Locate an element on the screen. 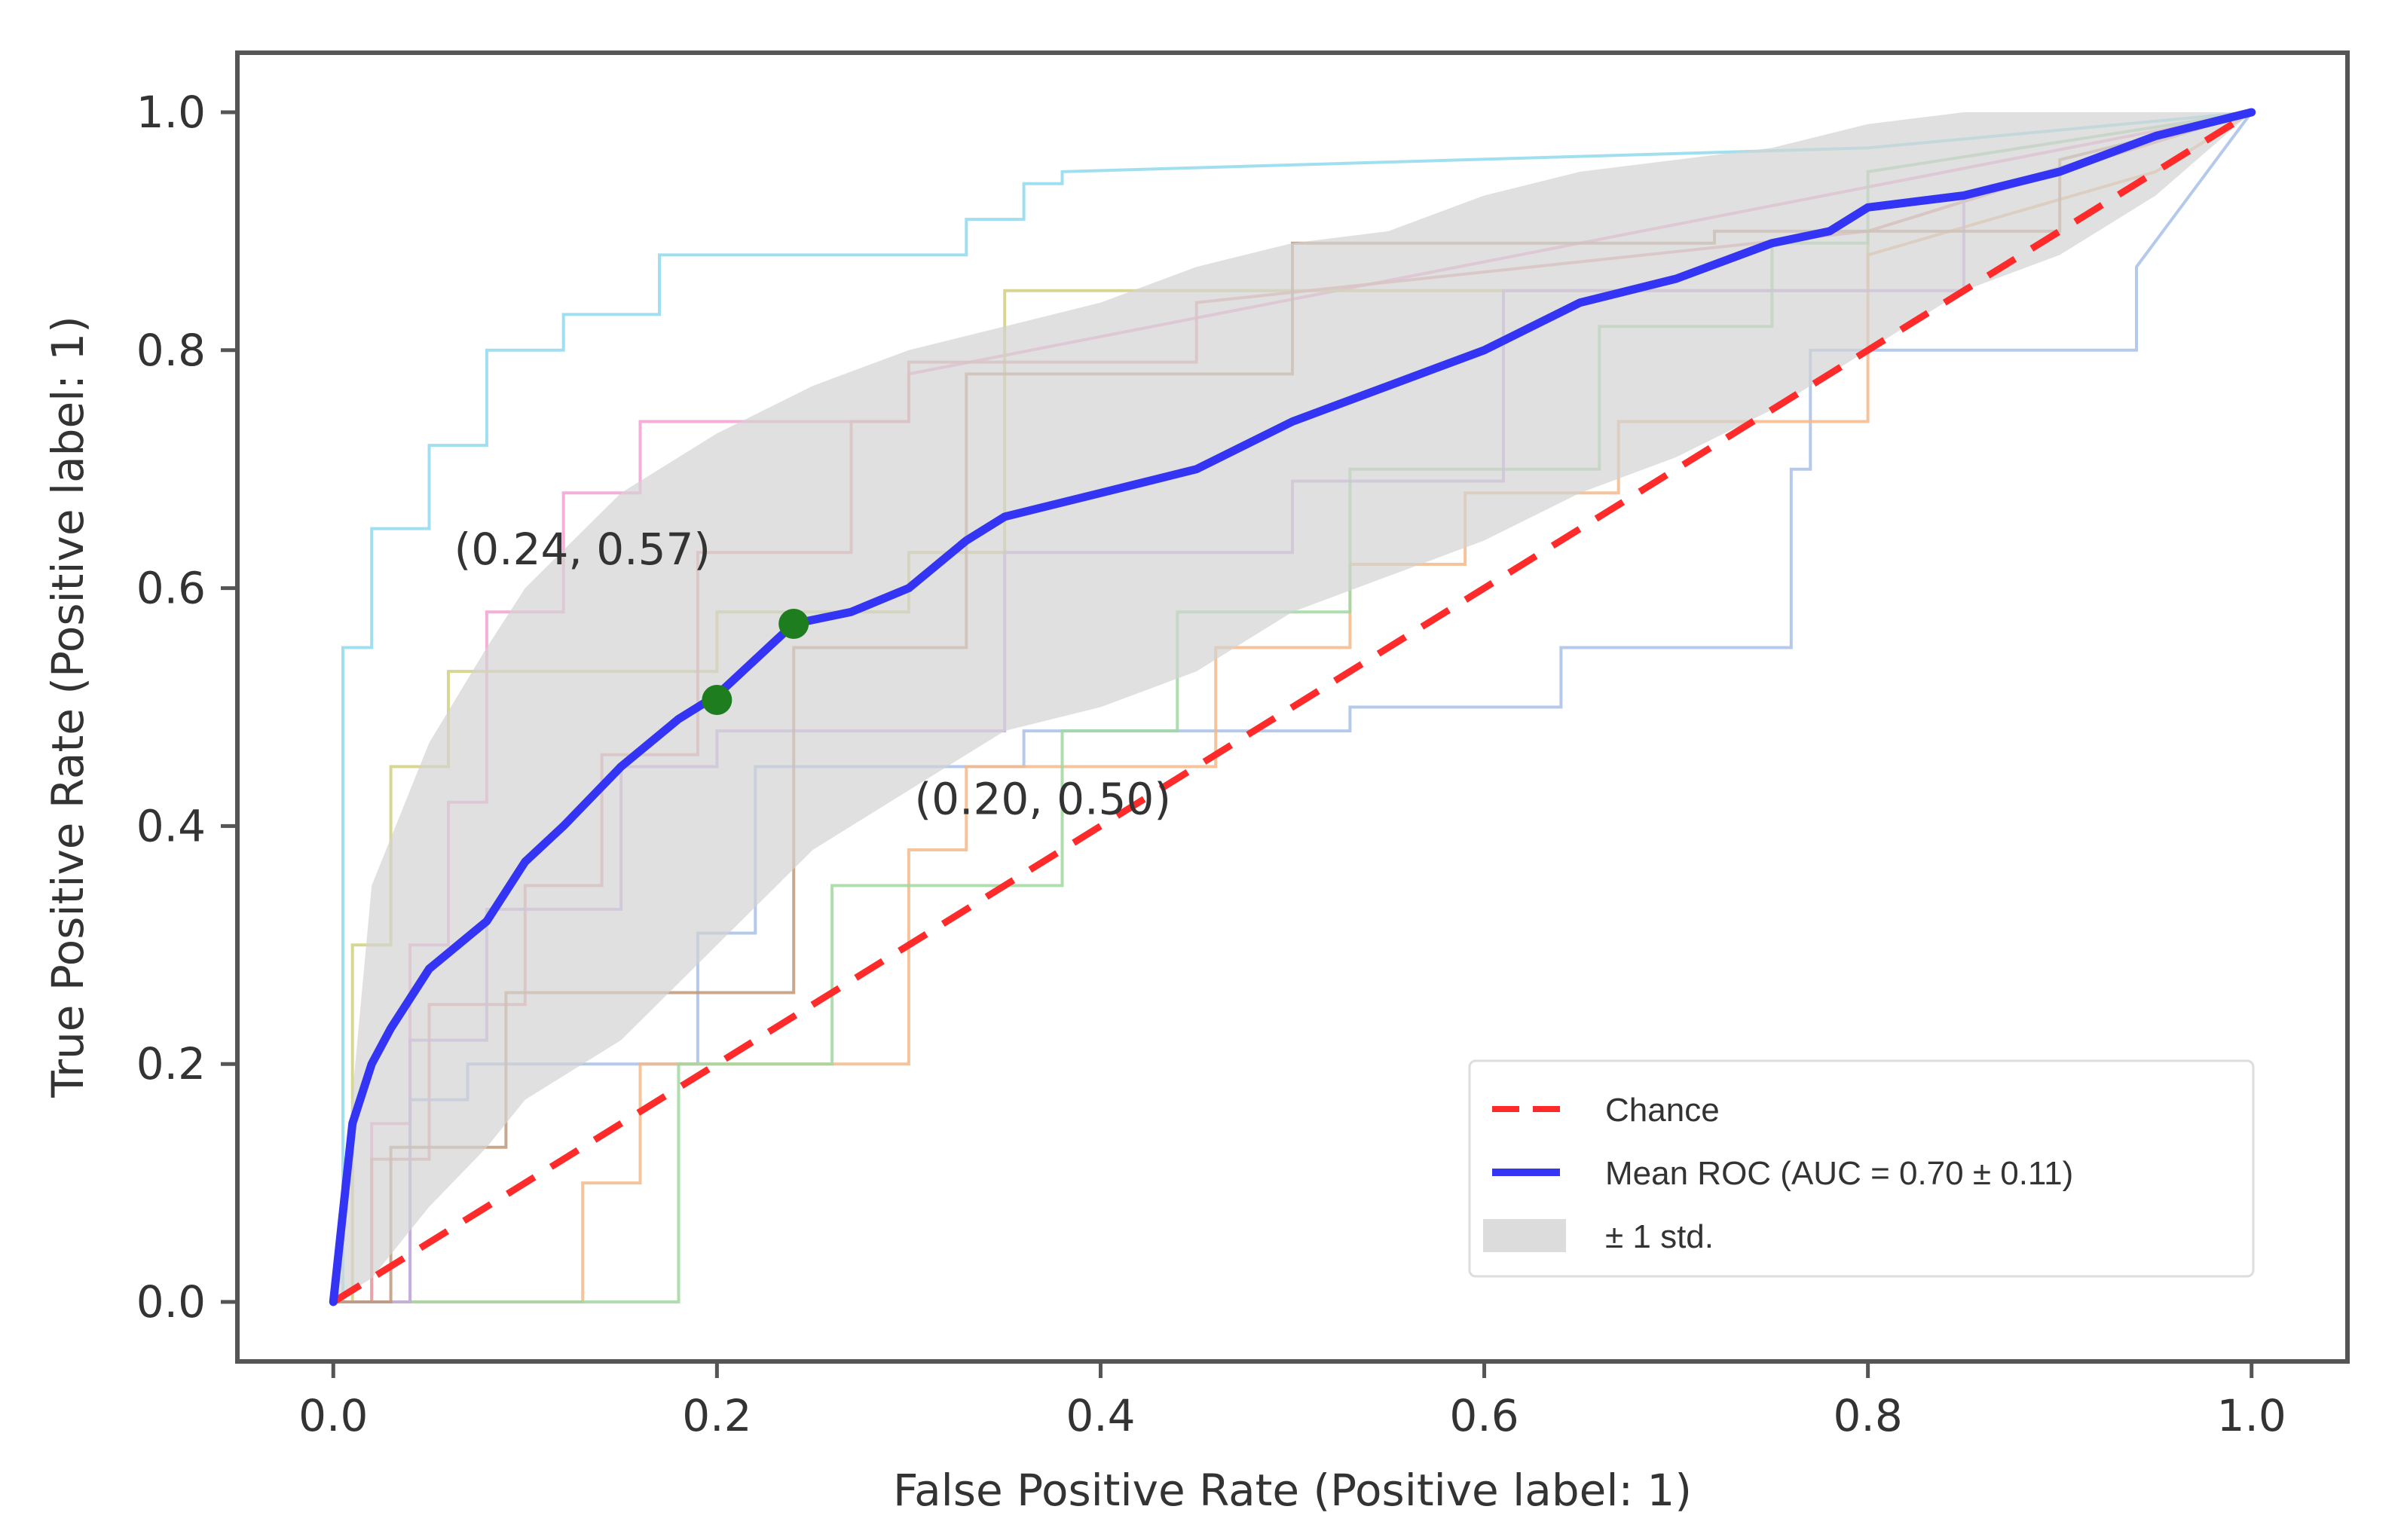 Image resolution: width=2404 pixels, height=1540 pixels. legend-swatch-std is located at coordinates (1524, 1236).